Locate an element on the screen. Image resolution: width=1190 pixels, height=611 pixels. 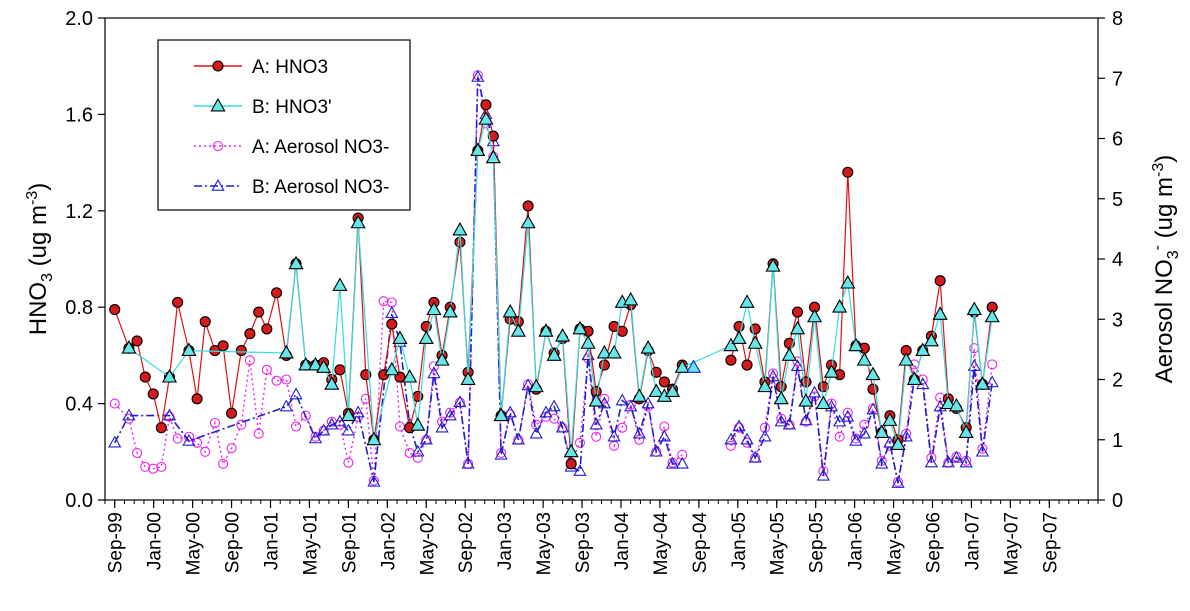
x-tick-label: May-02 is located at coordinates (427, 543).